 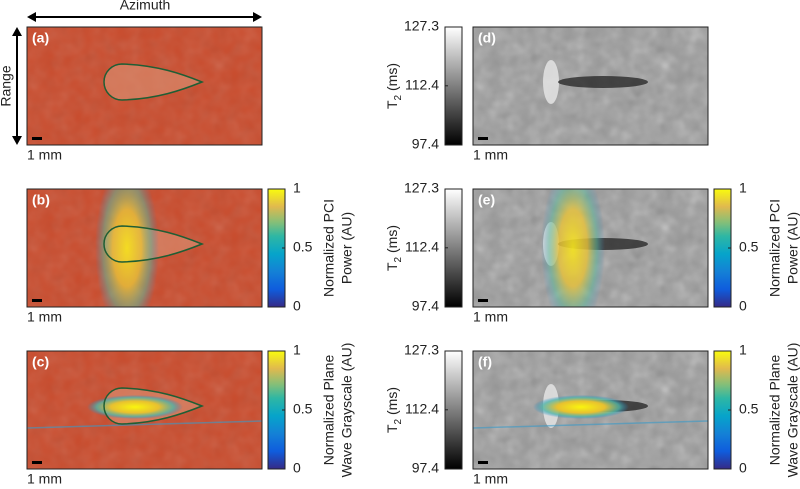 What do you see at coordinates (40, 362) in the screenshot?
I see `panel-label: (c)` at bounding box center [40, 362].